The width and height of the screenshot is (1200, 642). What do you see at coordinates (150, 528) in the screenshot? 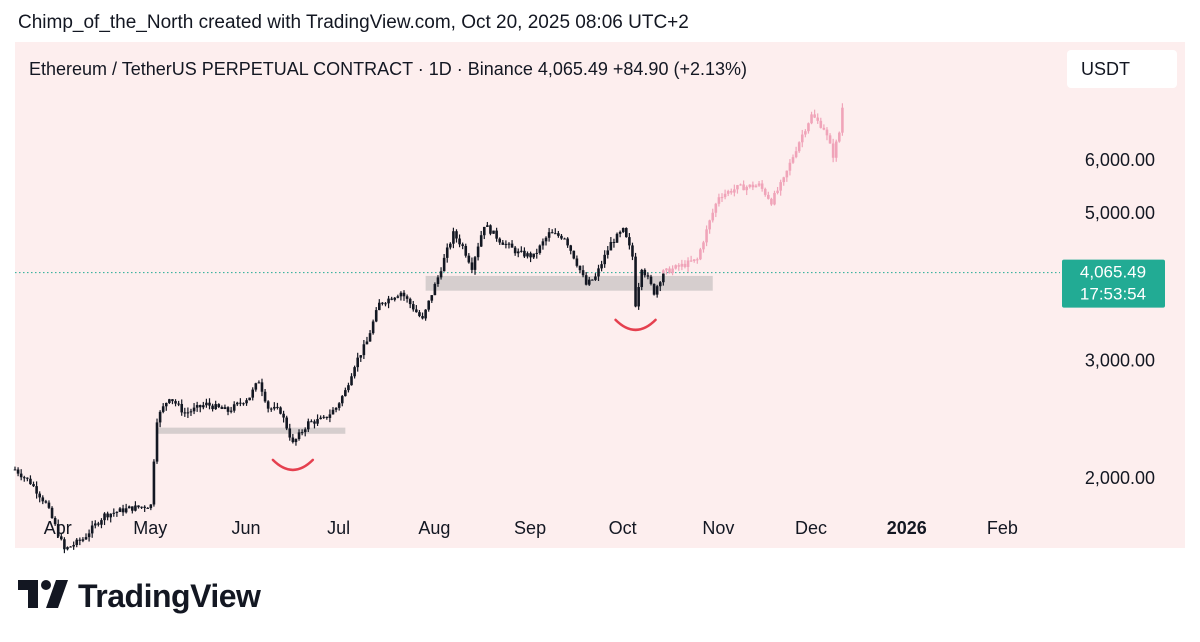
I see `time-tick-label: May` at bounding box center [150, 528].